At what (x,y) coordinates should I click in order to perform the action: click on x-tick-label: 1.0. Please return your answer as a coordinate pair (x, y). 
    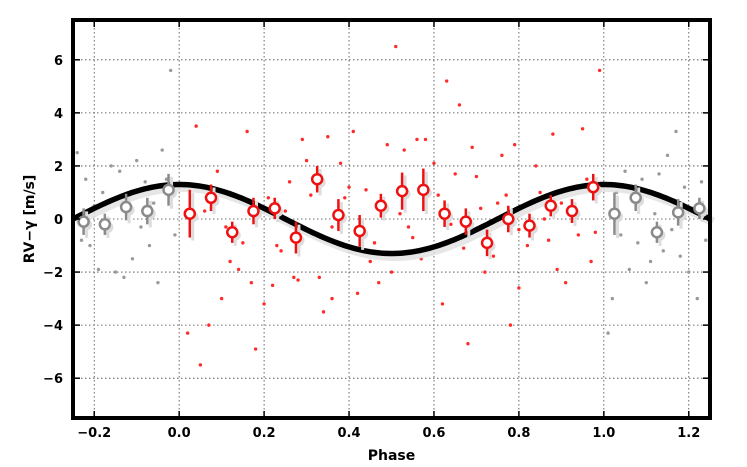
    Looking at the image, I should click on (603, 433).